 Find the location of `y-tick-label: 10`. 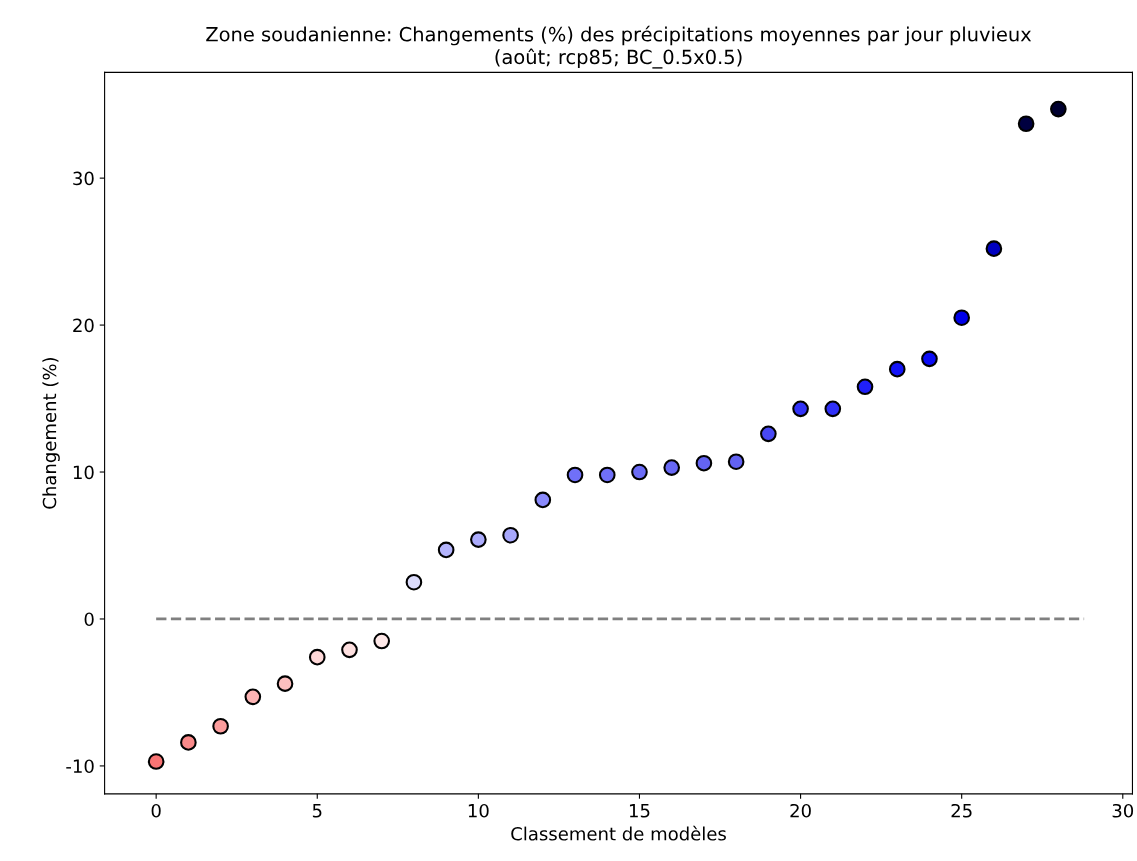

y-tick-label: 10 is located at coordinates (83, 472).